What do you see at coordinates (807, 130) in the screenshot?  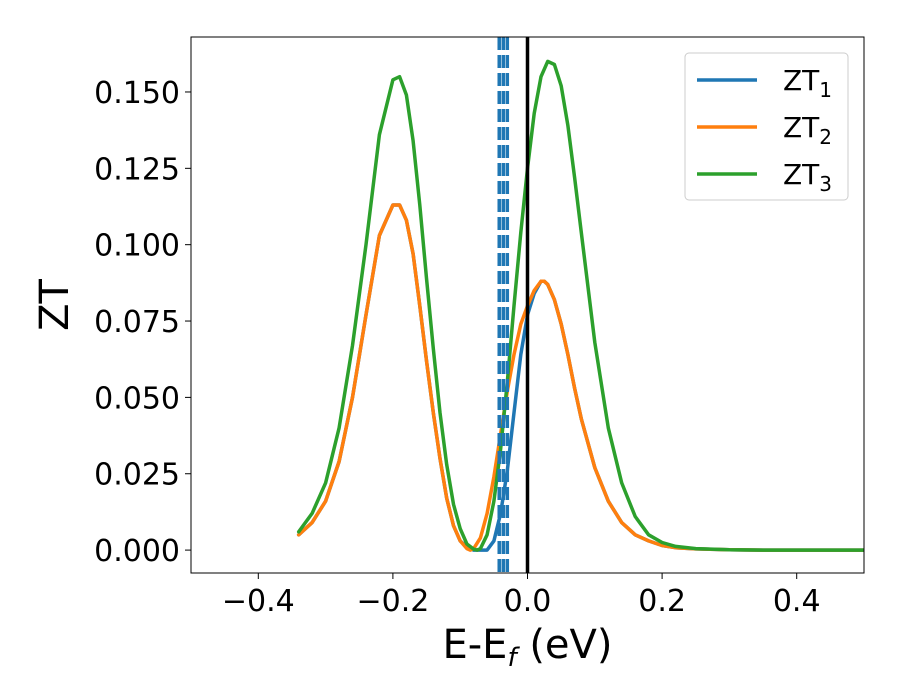 I see `legend-label-2: ZT2` at bounding box center [807, 130].